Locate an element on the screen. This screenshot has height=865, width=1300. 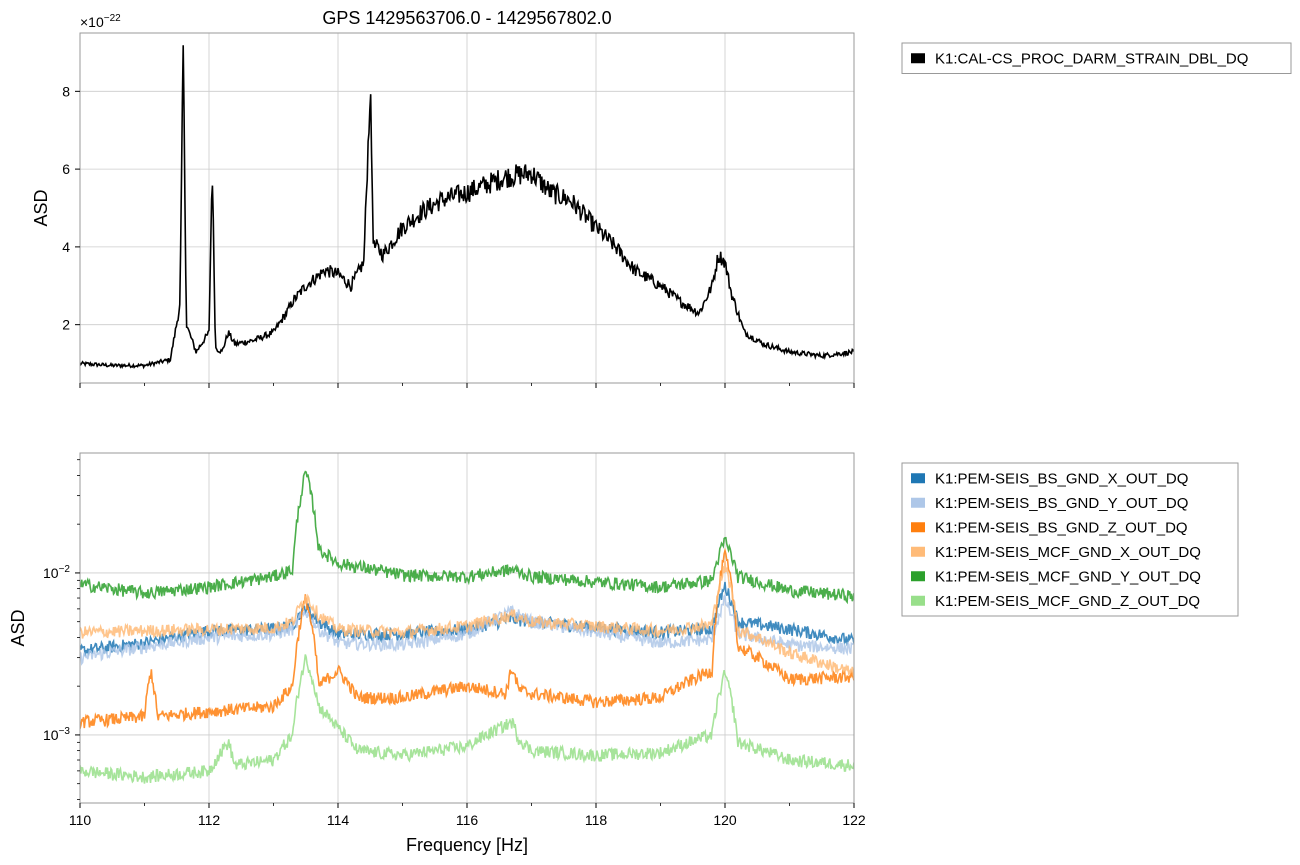
top-legend-swatch is located at coordinates (918, 58).